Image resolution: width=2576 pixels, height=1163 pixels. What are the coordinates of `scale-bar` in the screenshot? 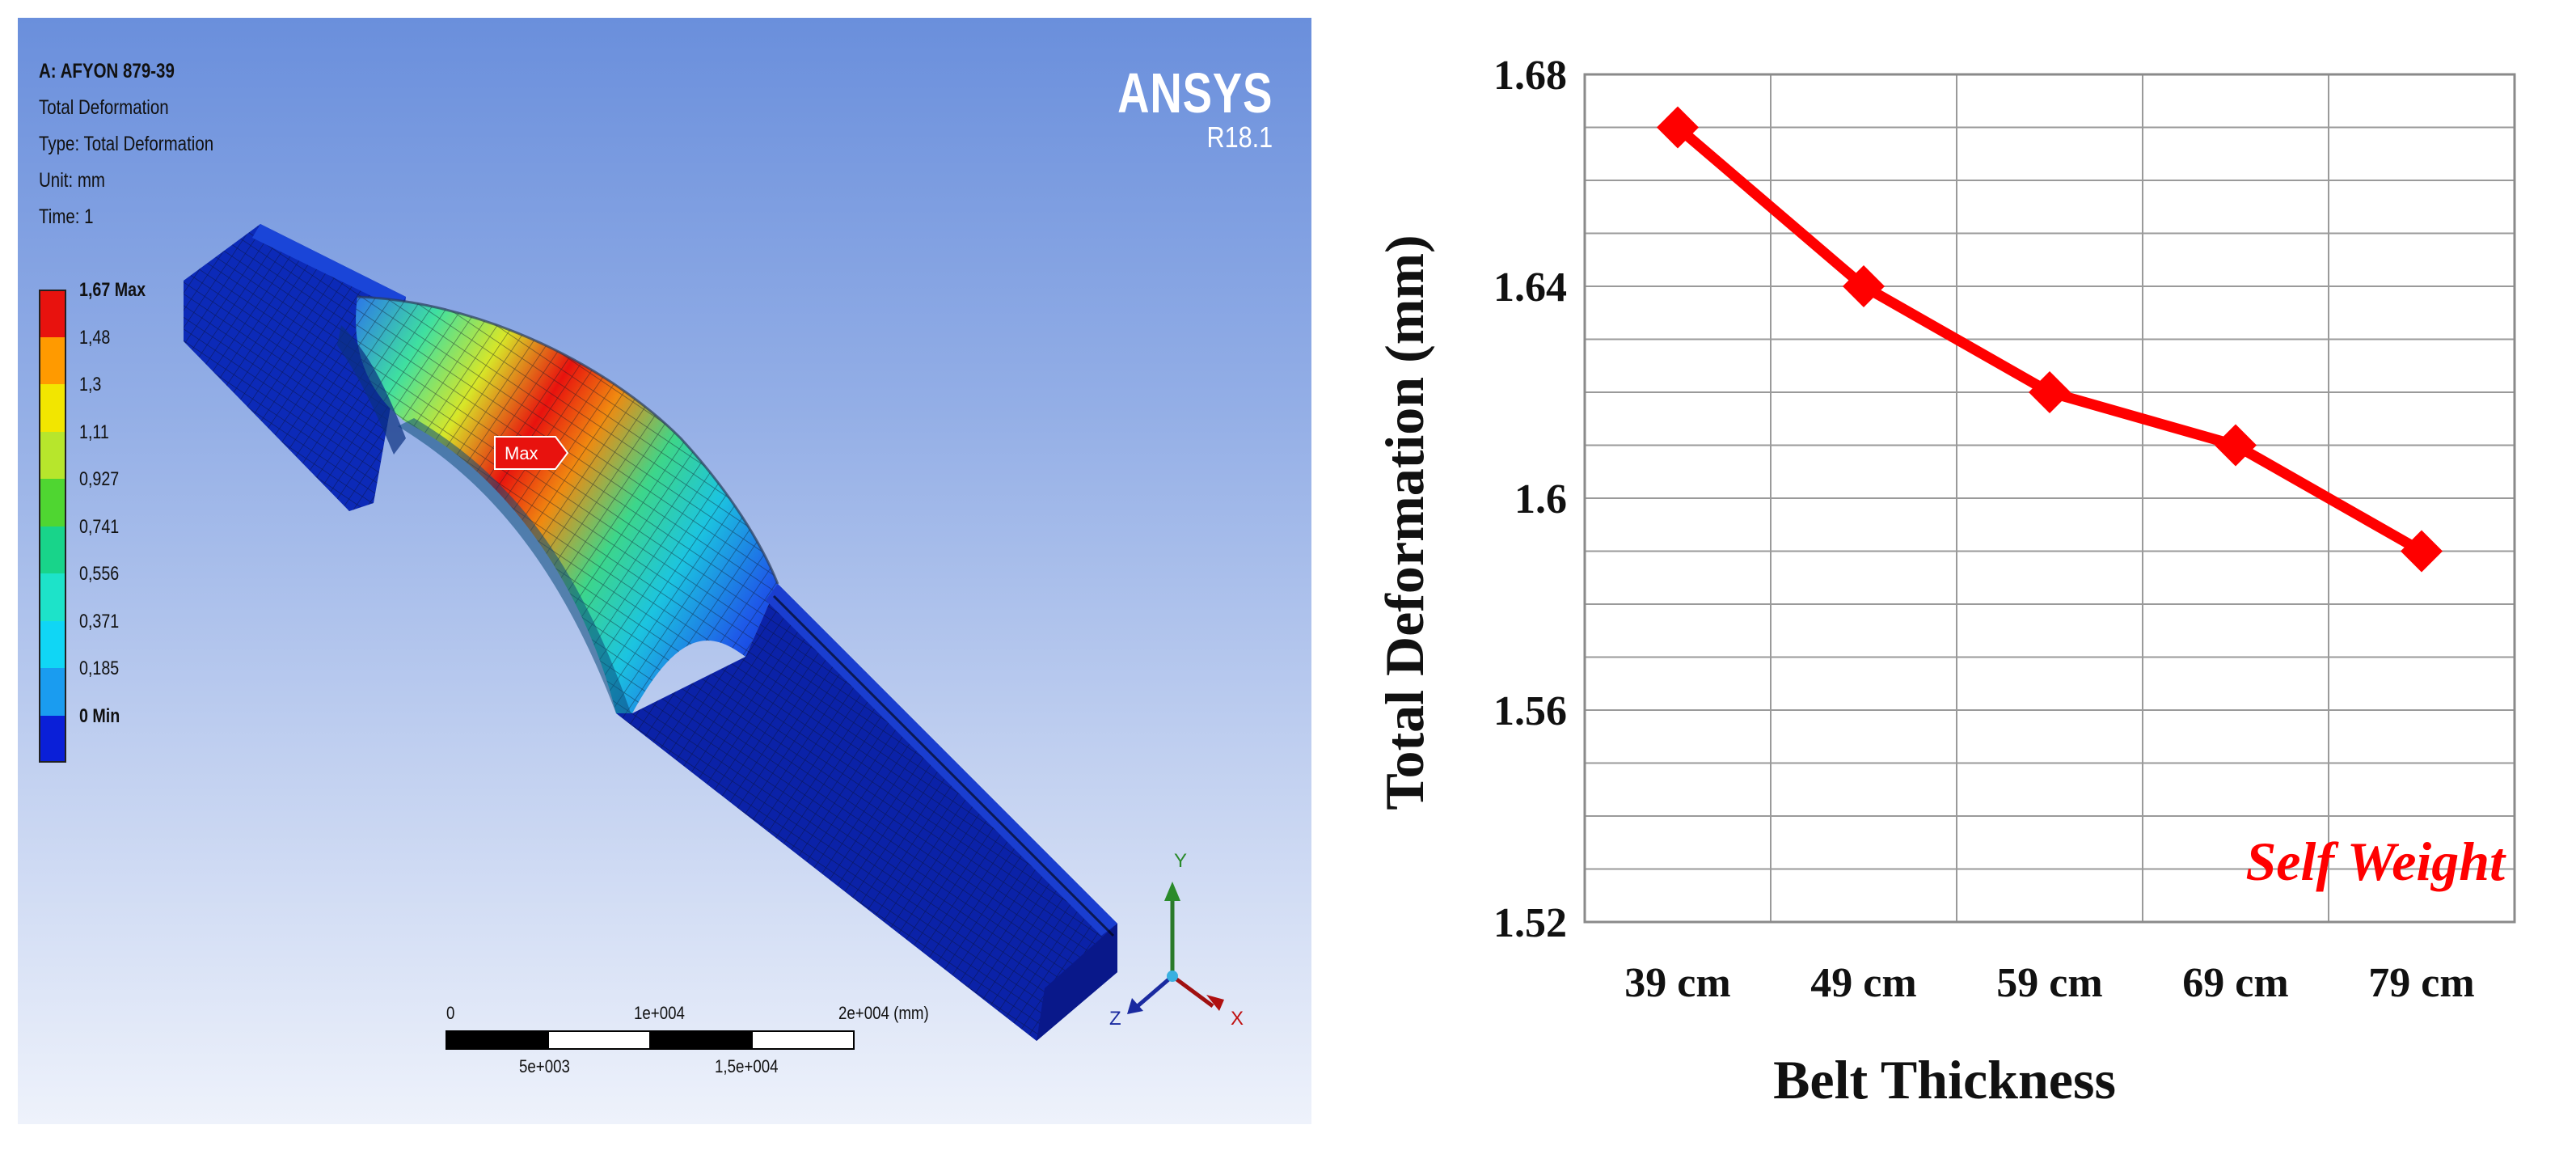 It's located at (650, 1040).